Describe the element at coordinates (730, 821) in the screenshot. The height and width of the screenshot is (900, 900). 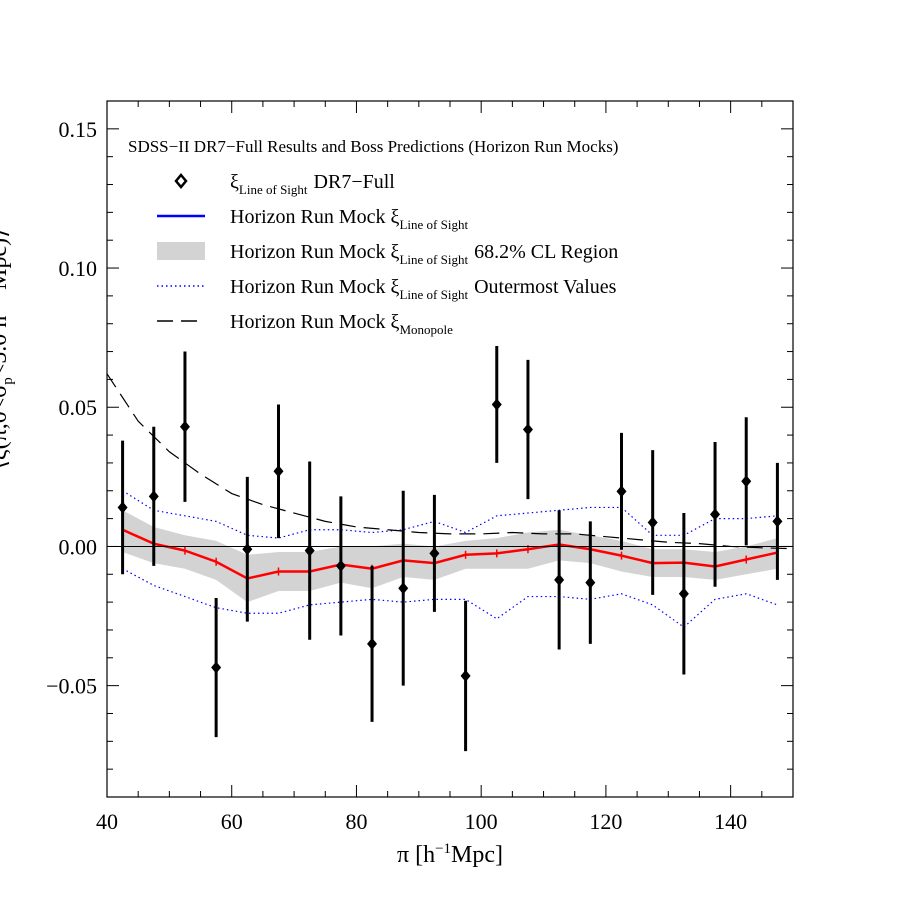
I see `x-tick-label: 140` at that location.